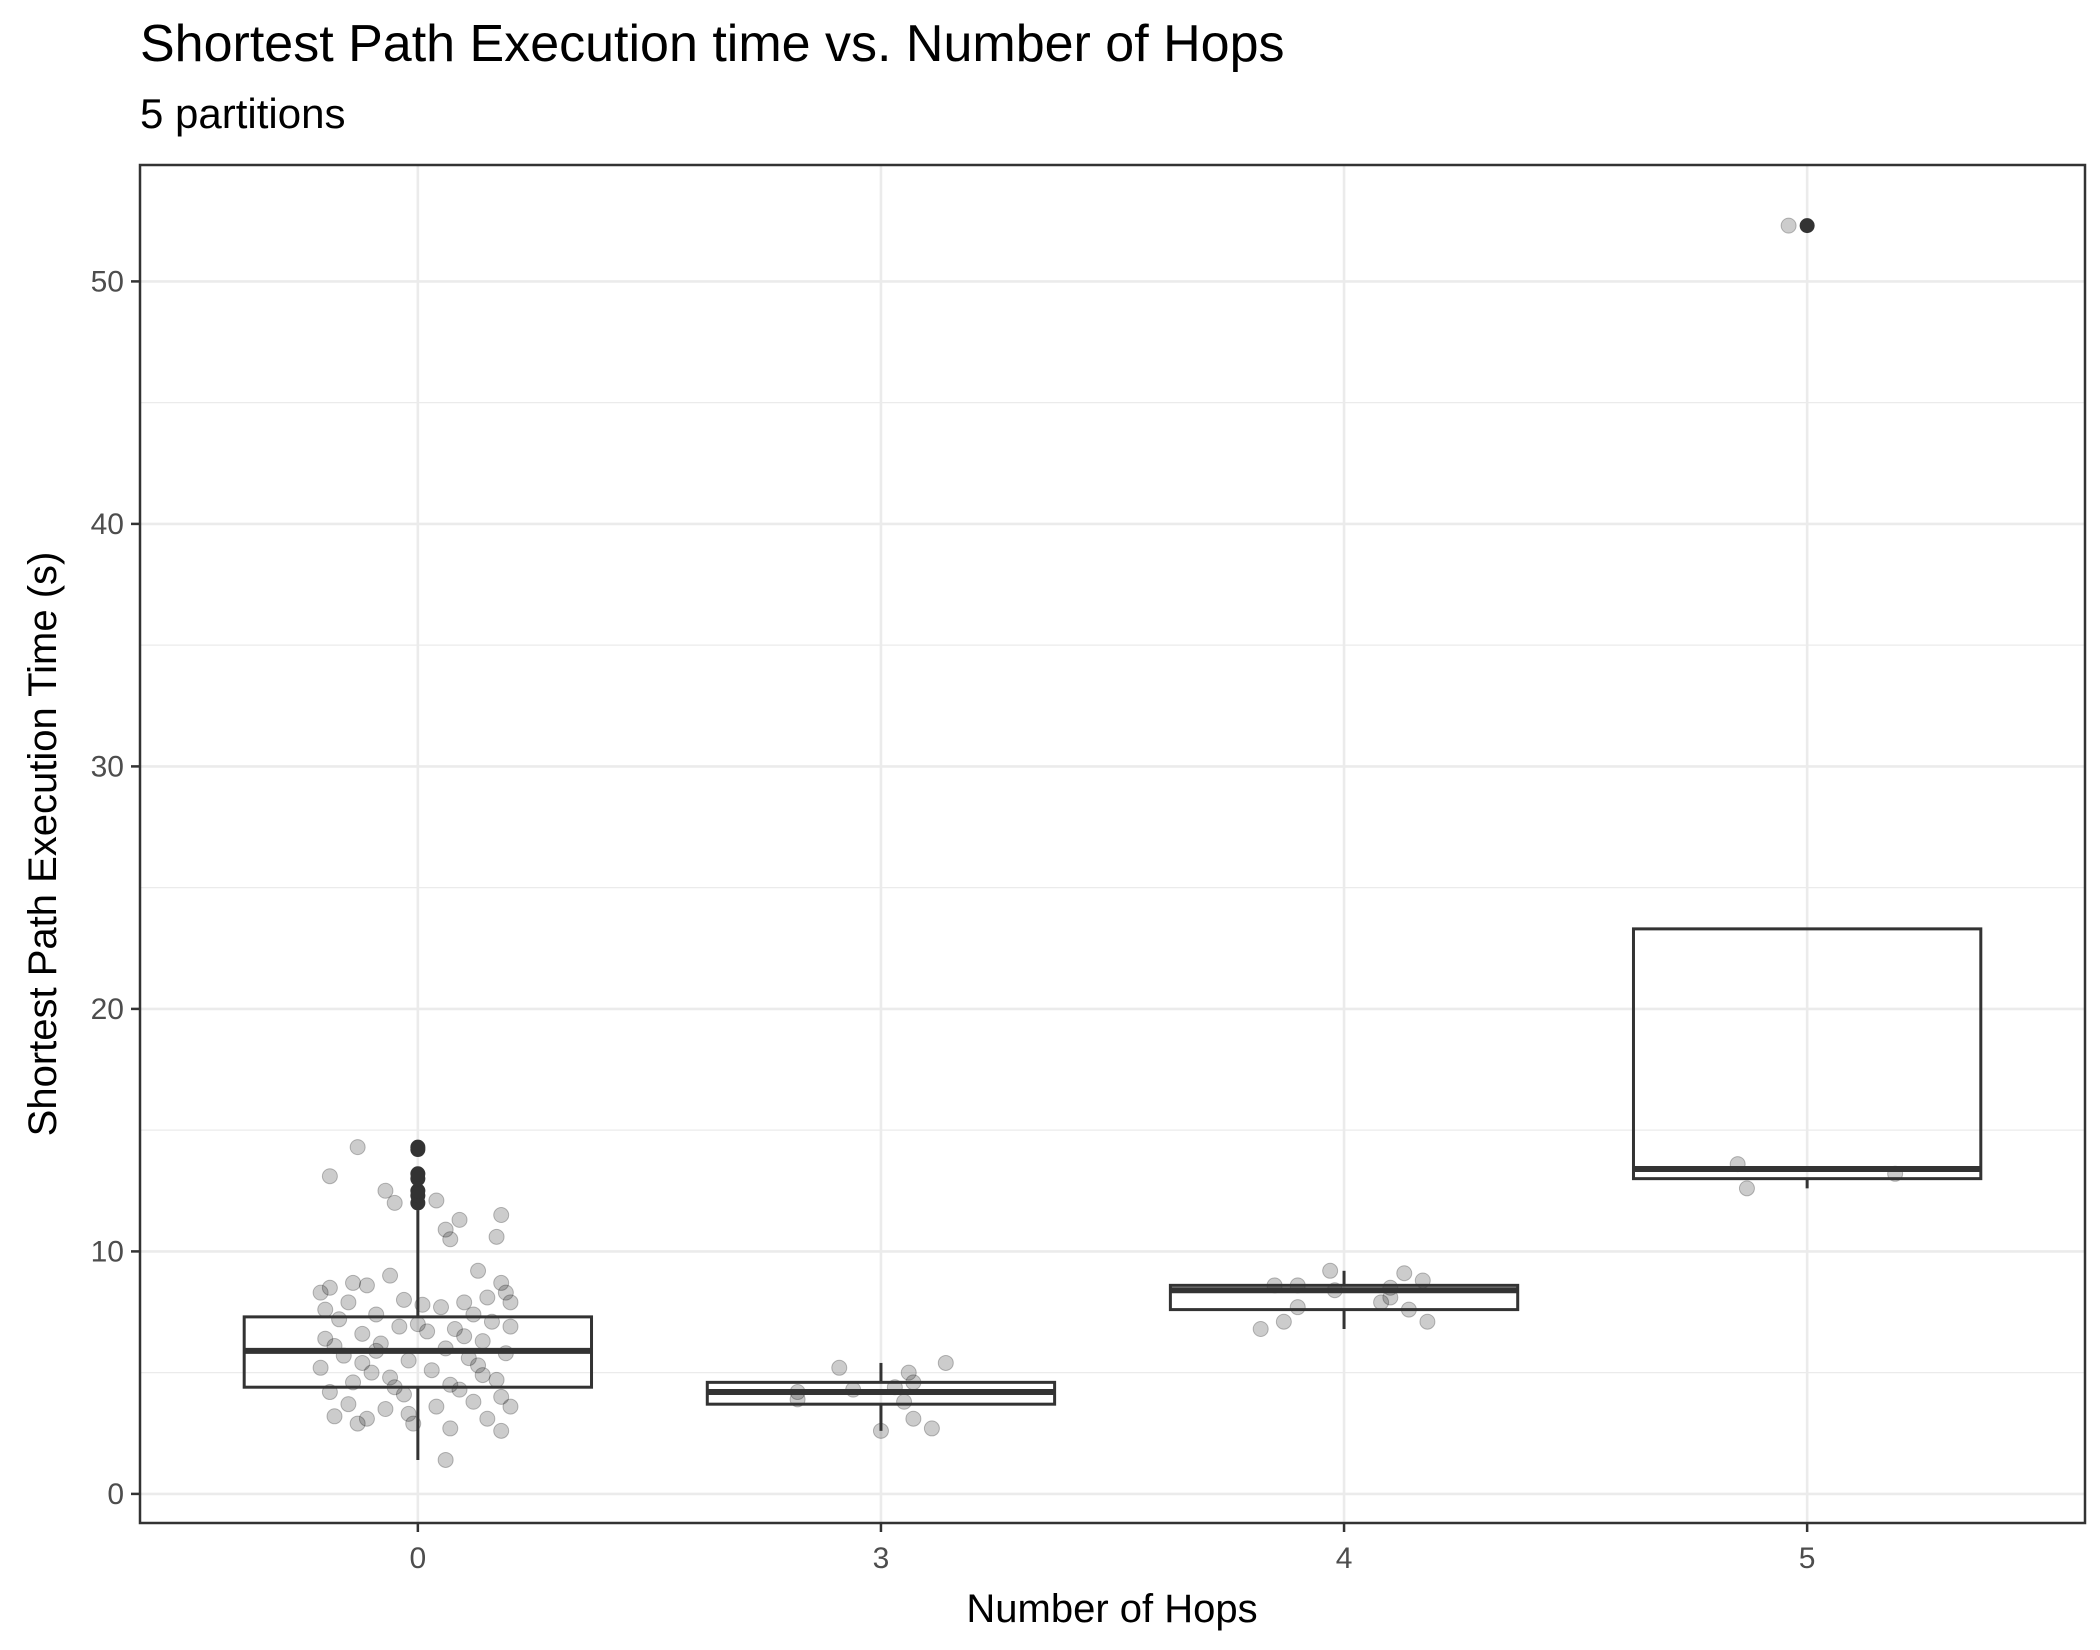  Describe the element at coordinates (881, 1558) in the screenshot. I see `x-tick-label: 3` at that location.